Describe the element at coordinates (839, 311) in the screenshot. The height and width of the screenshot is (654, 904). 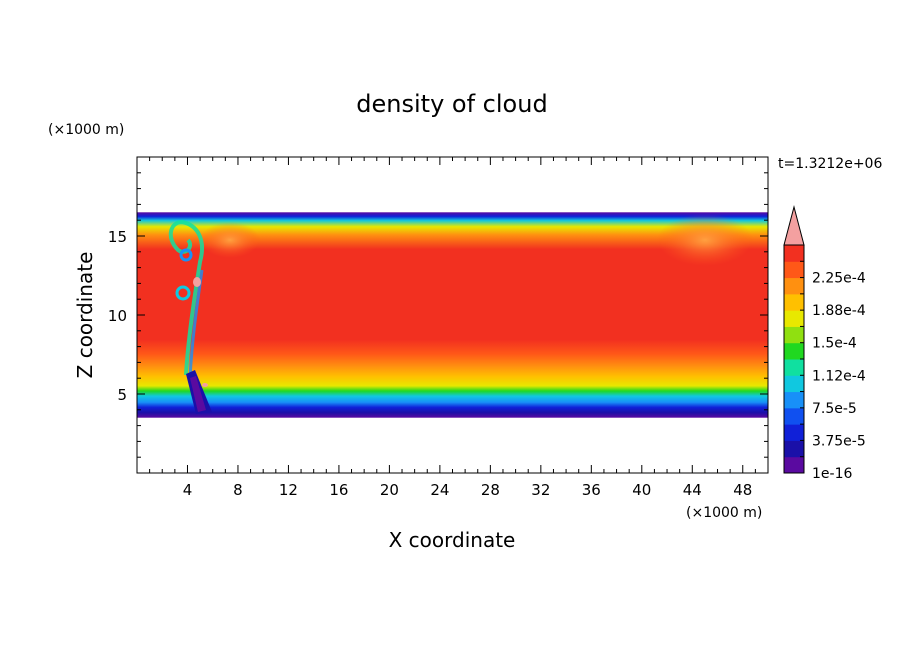
I see `colorbar-label: 1.88e-4` at that location.